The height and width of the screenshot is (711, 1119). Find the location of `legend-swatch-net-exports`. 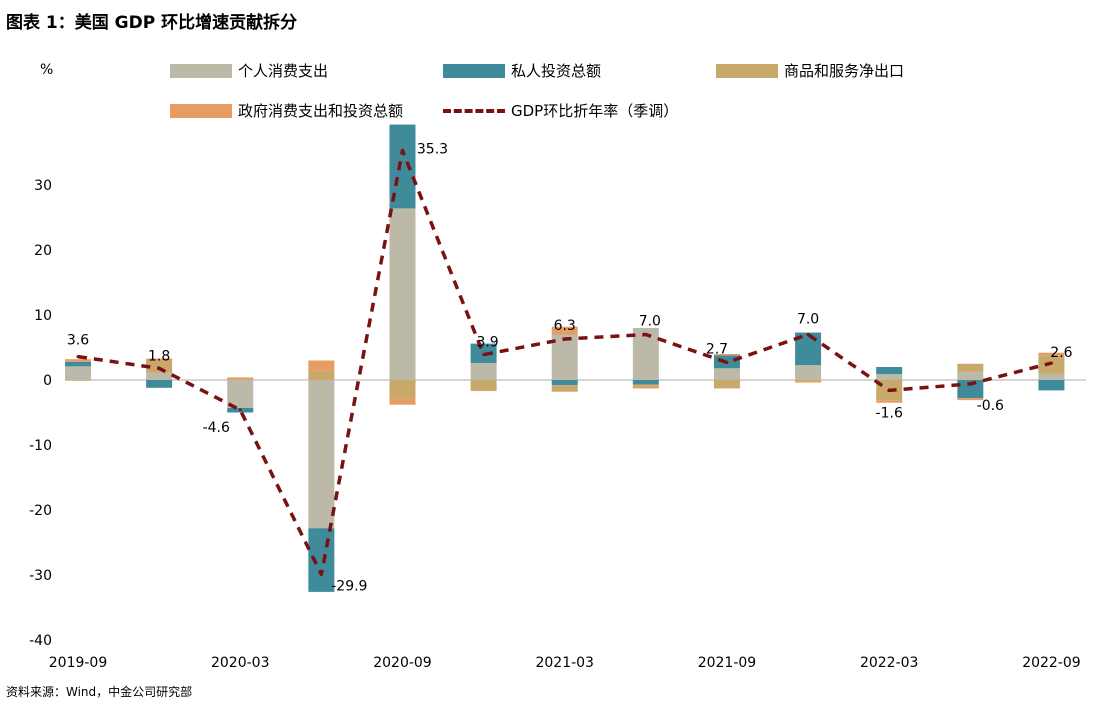

legend-swatch-net-exports is located at coordinates (747, 70).